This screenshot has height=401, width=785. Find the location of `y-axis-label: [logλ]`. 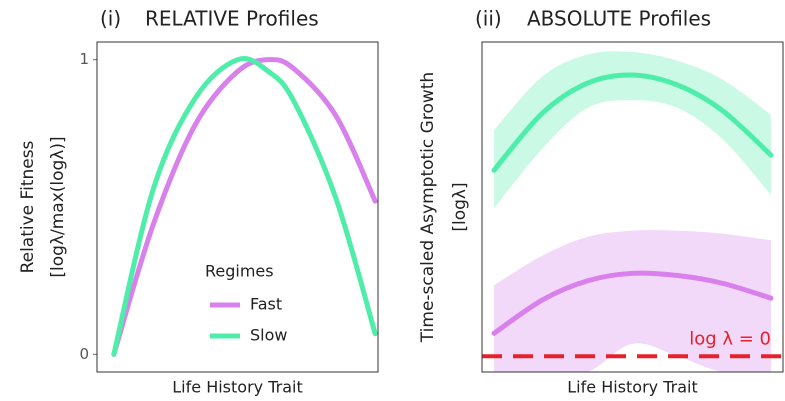

y-axis-label: [logλ] is located at coordinates (460, 206).